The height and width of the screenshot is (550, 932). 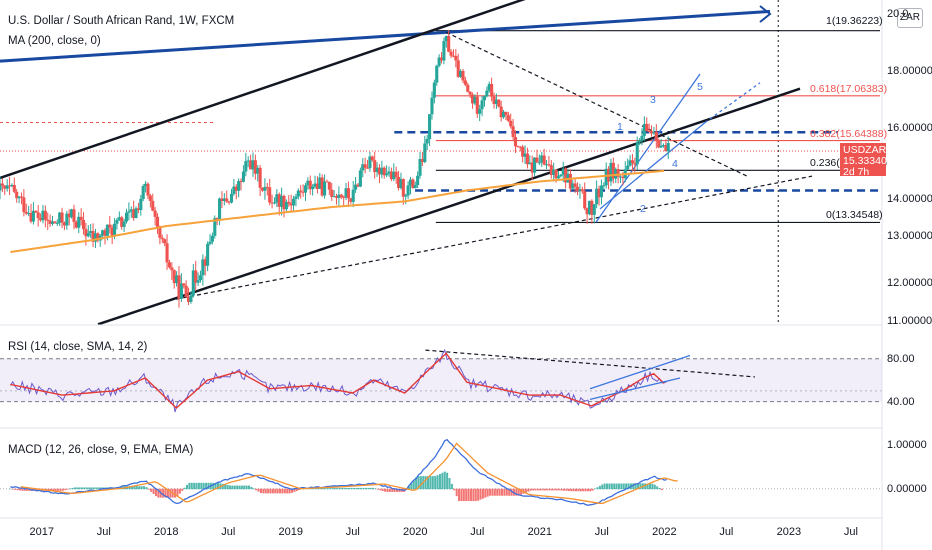 What do you see at coordinates (291, 532) in the screenshot?
I see `time-tick-label: 2019` at bounding box center [291, 532].